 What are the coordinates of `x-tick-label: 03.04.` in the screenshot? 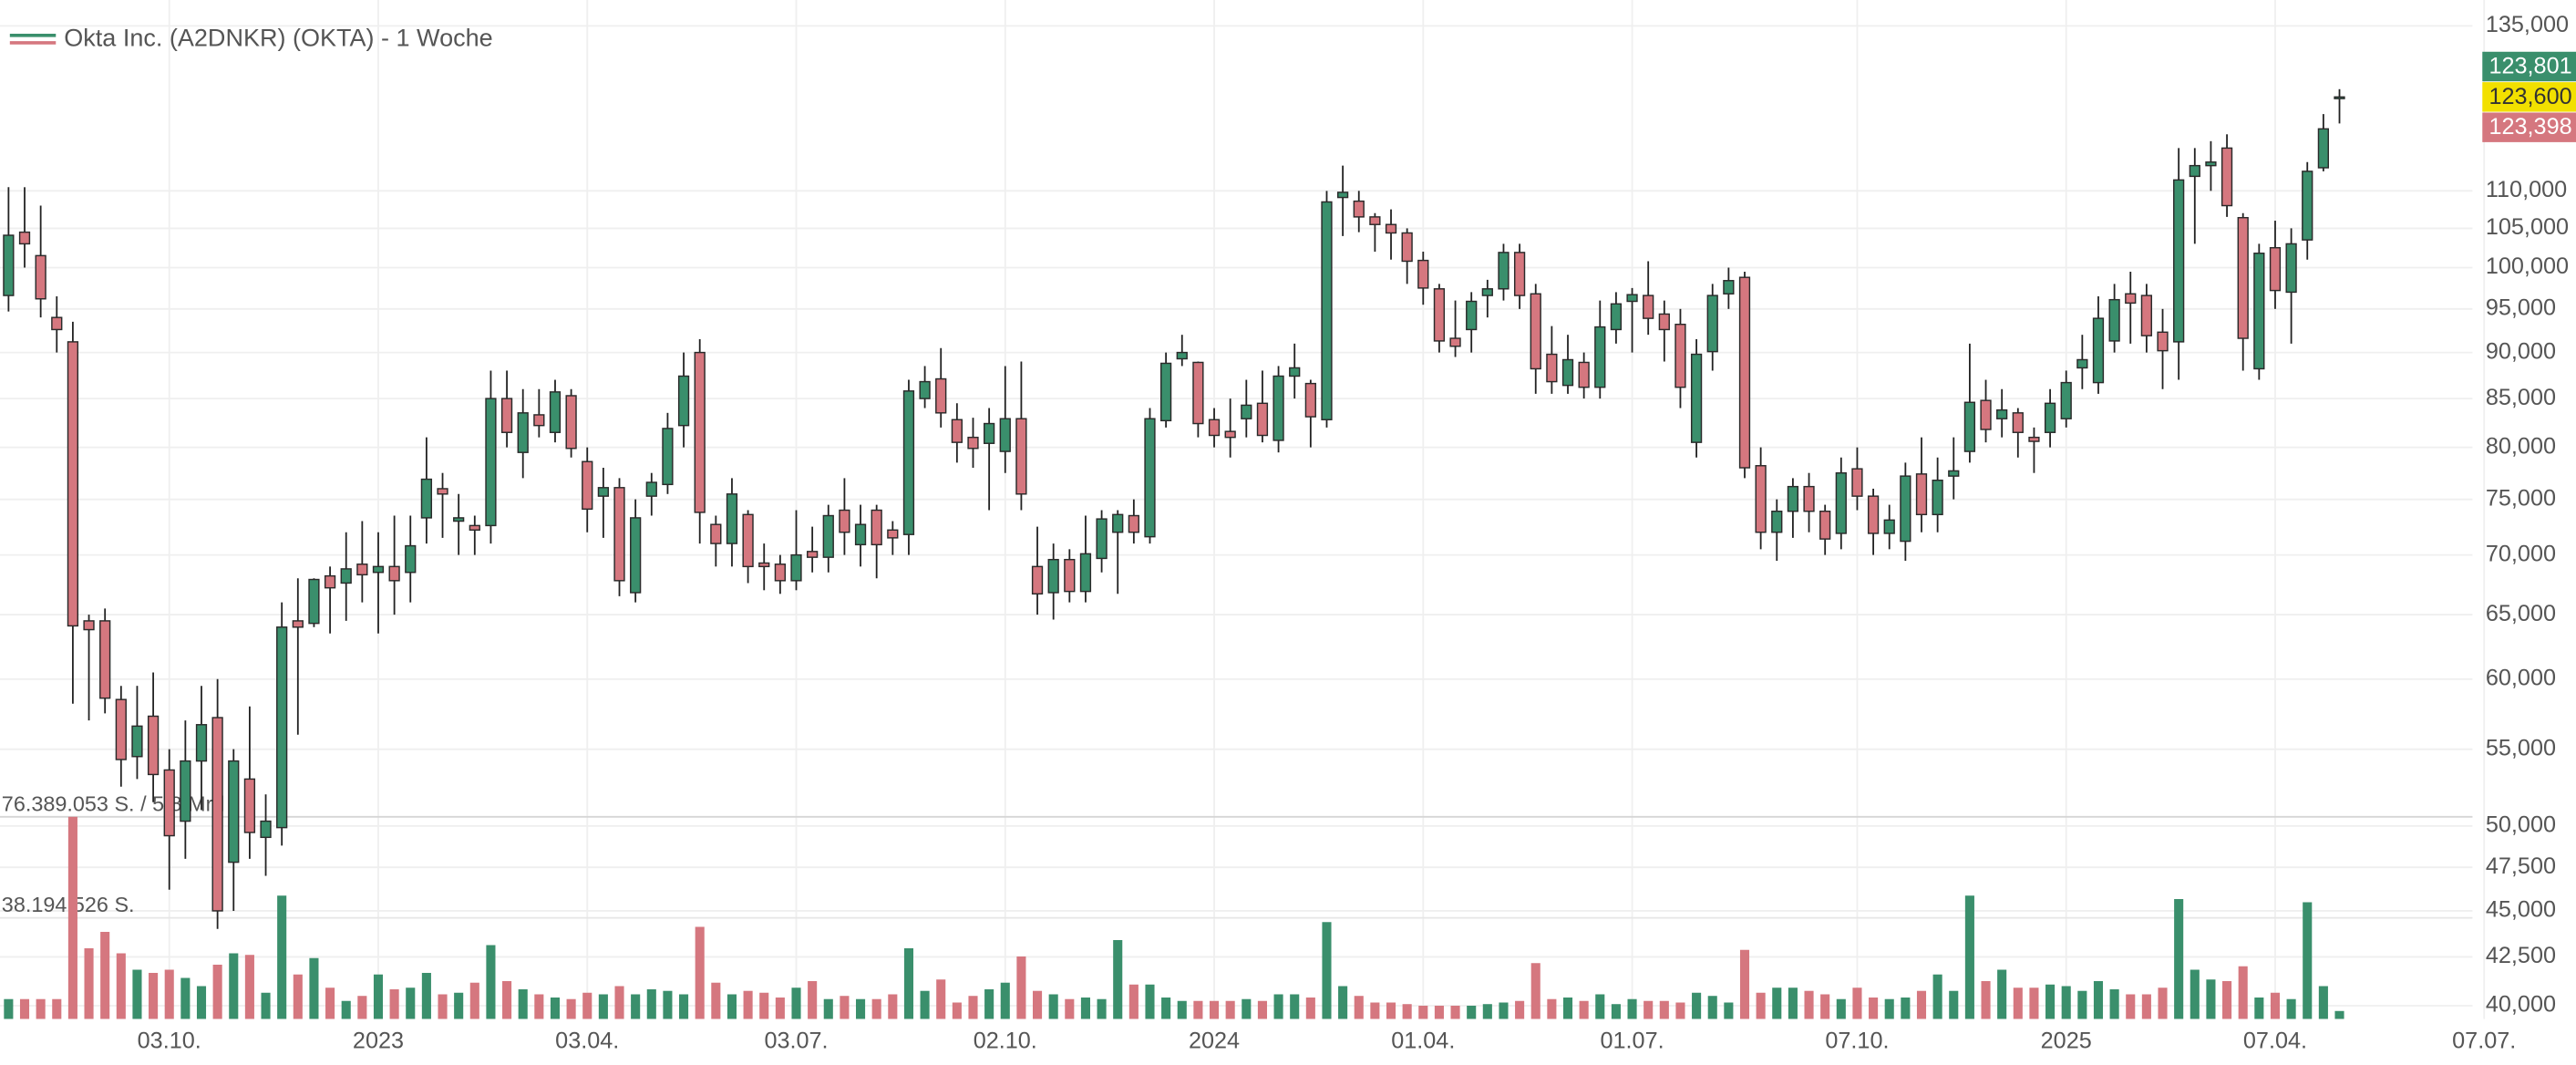 It's located at (587, 1040).